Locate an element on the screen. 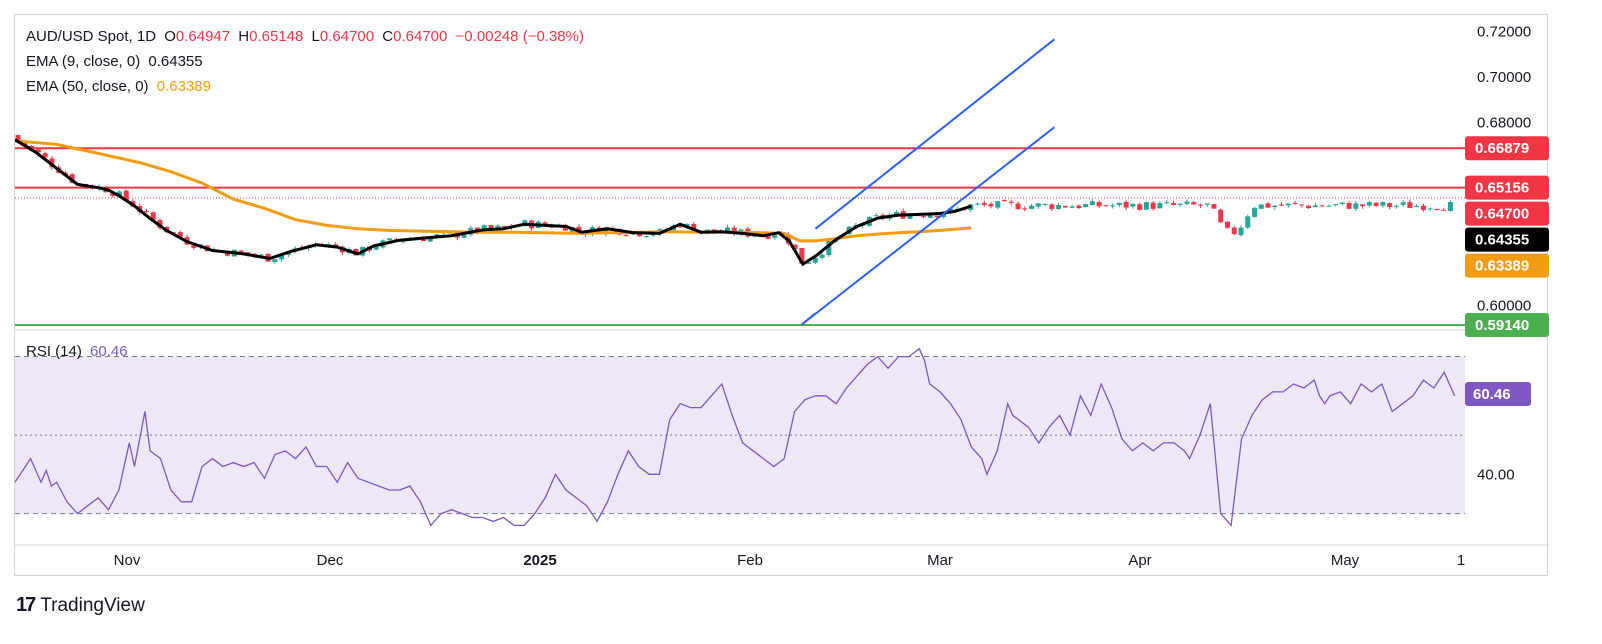  tradingview-logo: 17 TradingView is located at coordinates (80, 605).